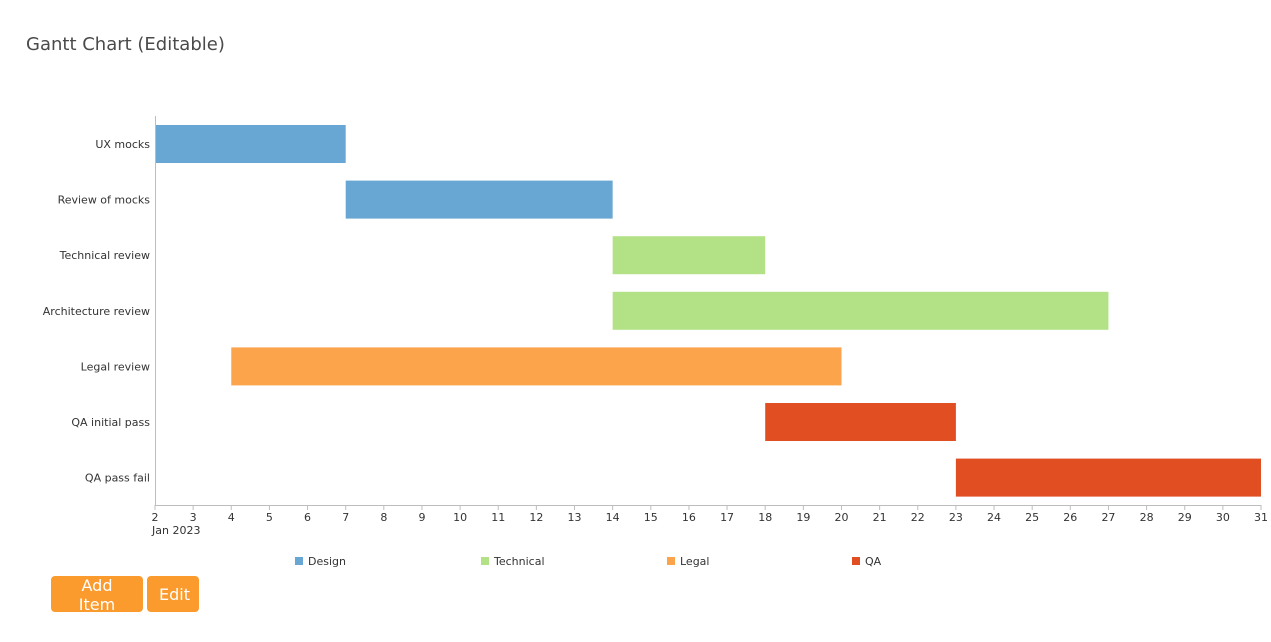  What do you see at coordinates (460, 517) in the screenshot?
I see `x-tick-label: 10` at bounding box center [460, 517].